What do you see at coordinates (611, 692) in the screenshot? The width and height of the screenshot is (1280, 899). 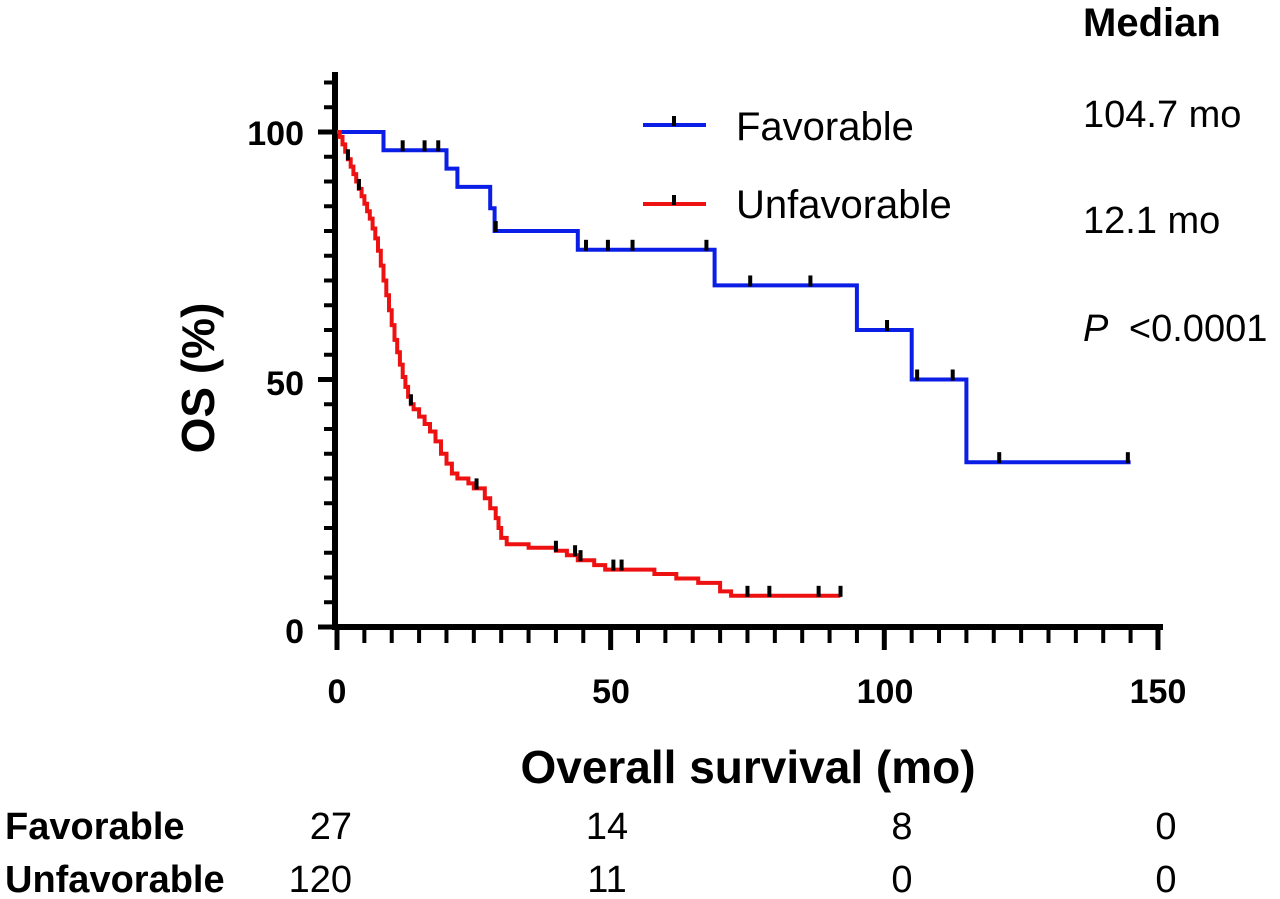 I see `x-tick-label-50: 50` at bounding box center [611, 692].